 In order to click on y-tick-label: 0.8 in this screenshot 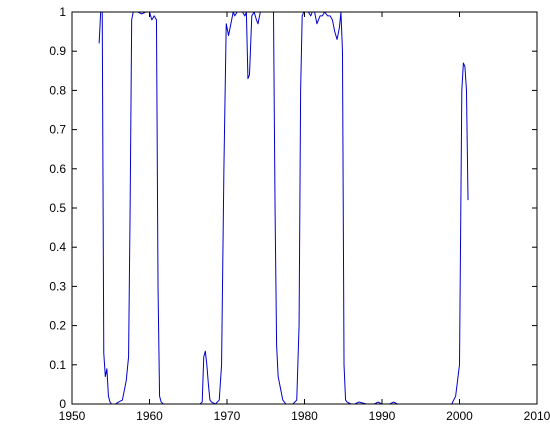, I will do `click(57, 90)`.